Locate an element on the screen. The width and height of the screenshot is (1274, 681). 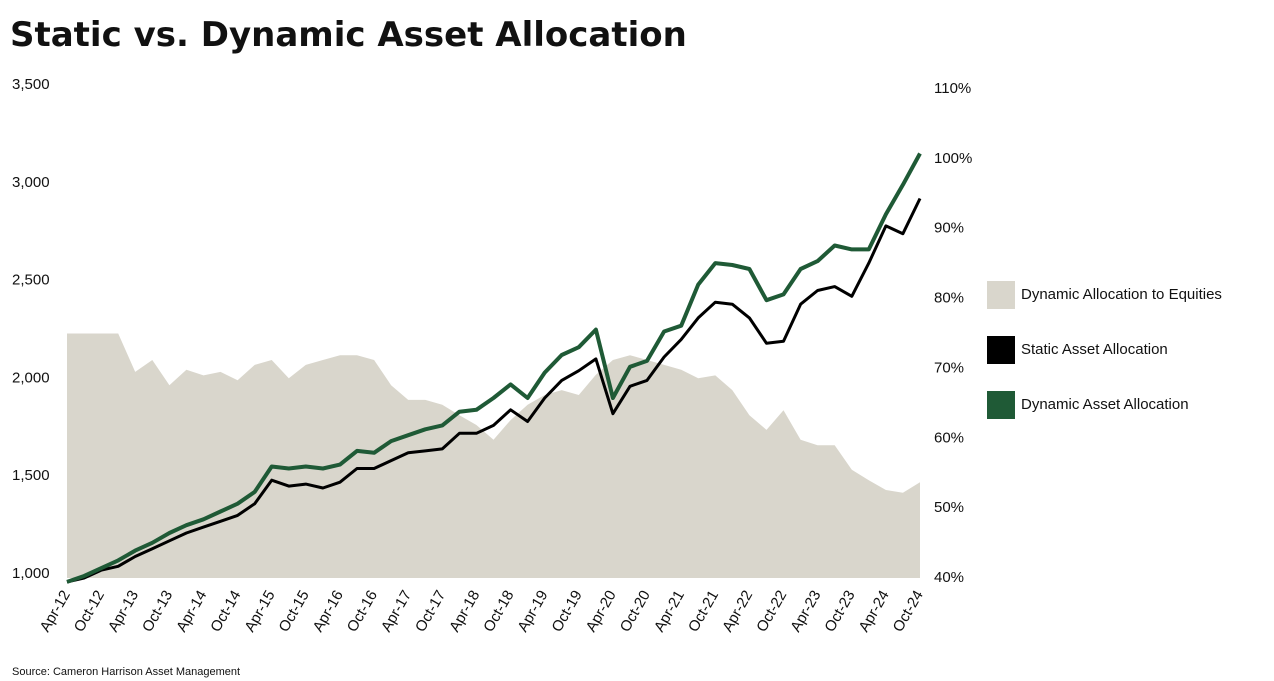
y2-tick-label: 100% is located at coordinates (953, 158).